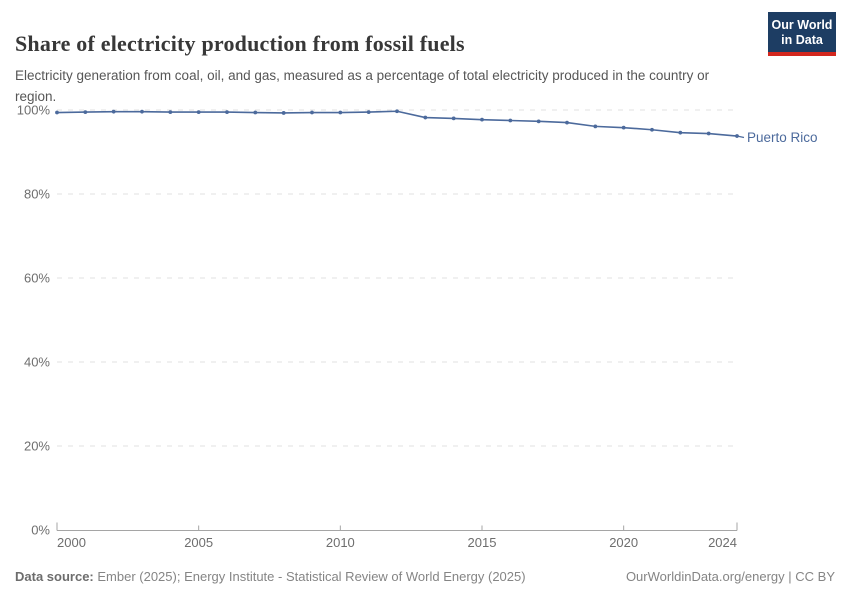  I want to click on owid-logo: Our World in Data, so click(802, 34).